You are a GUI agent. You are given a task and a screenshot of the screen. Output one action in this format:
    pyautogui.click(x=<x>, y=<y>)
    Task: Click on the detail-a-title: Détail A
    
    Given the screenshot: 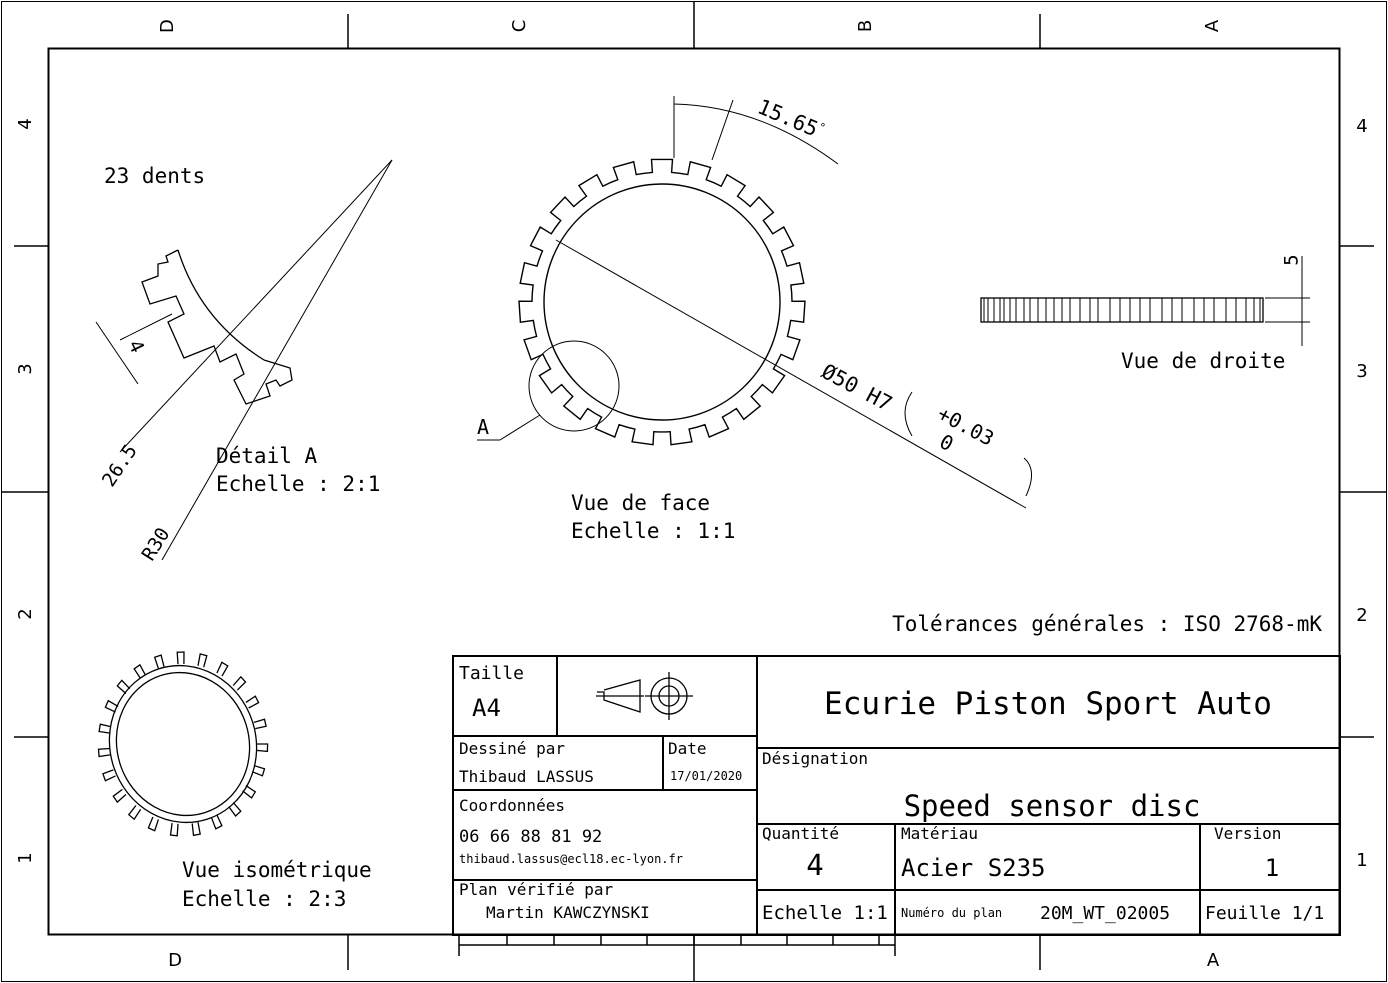 What is the action you would take?
    pyautogui.click(x=267, y=456)
    